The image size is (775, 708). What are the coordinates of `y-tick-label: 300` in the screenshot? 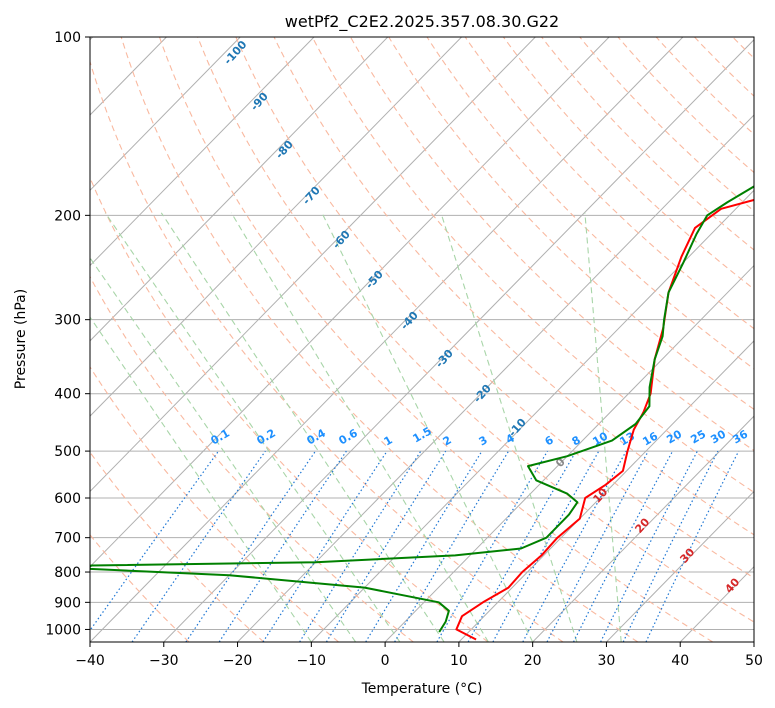 It's located at (67, 321).